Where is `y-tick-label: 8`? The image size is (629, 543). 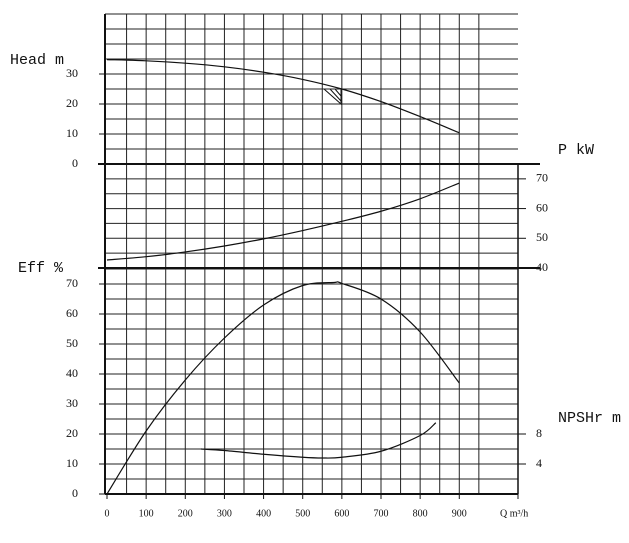
y-tick-label: 8 is located at coordinates (539, 433).